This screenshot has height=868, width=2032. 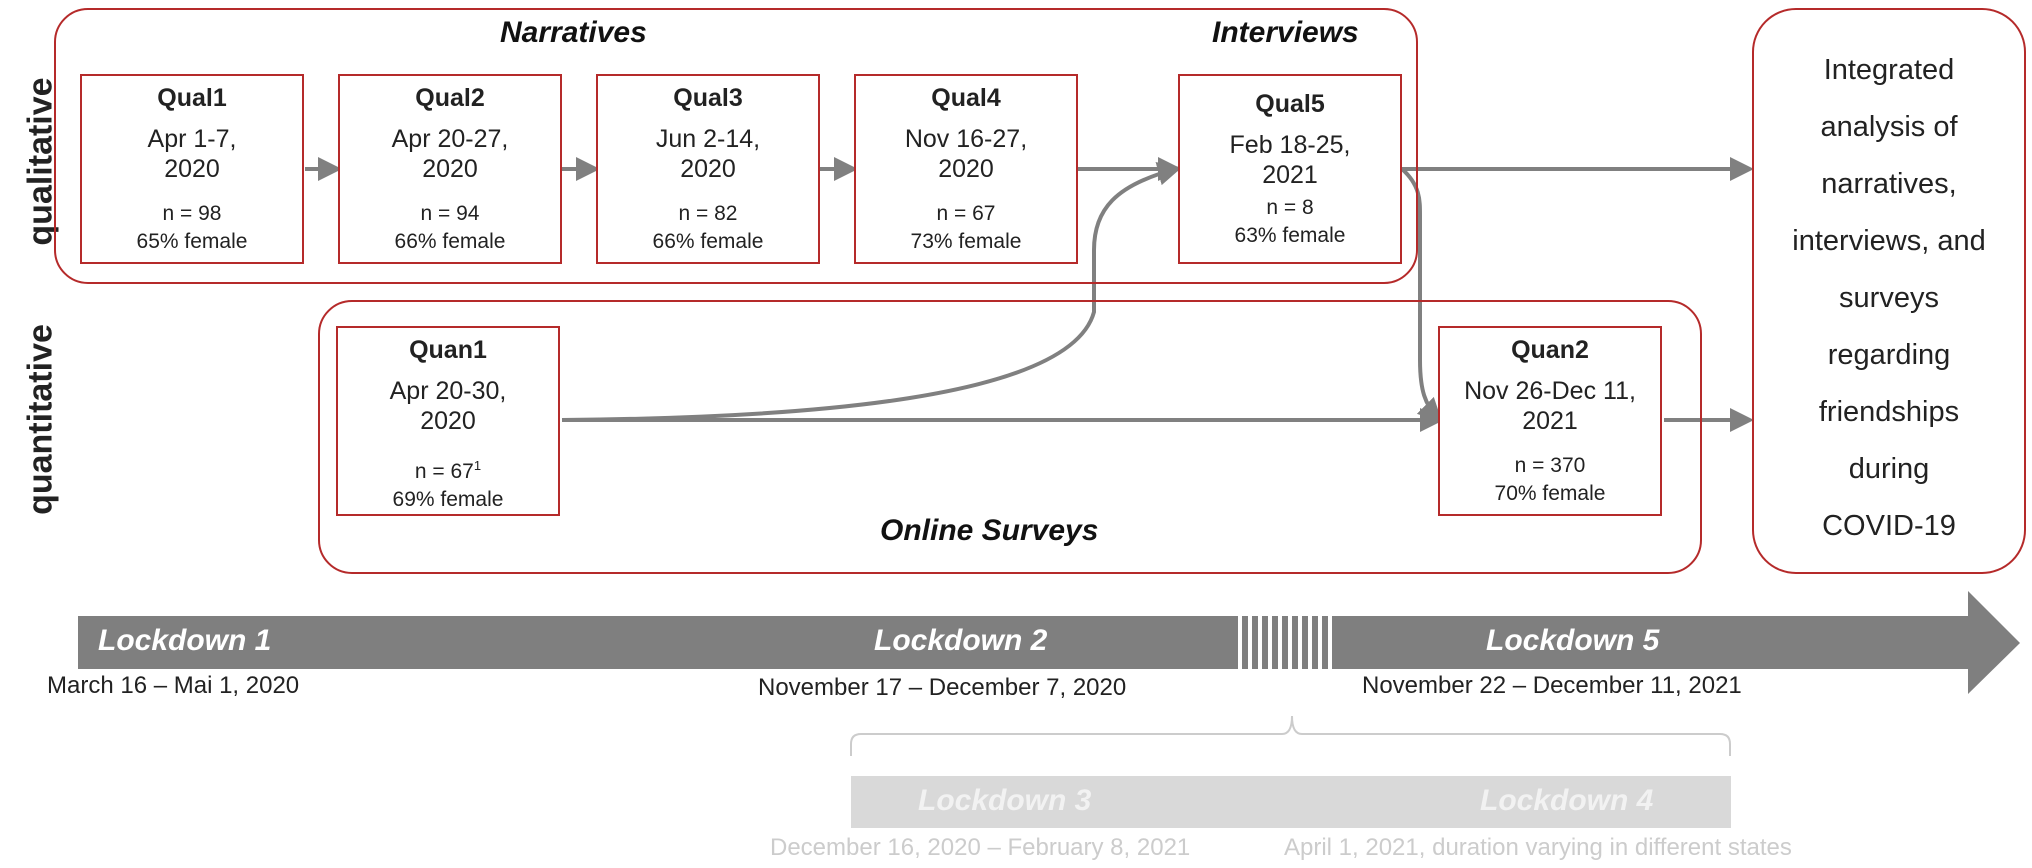 What do you see at coordinates (1567, 800) in the screenshot?
I see `lockdown-4-label: Lockdown 4` at bounding box center [1567, 800].